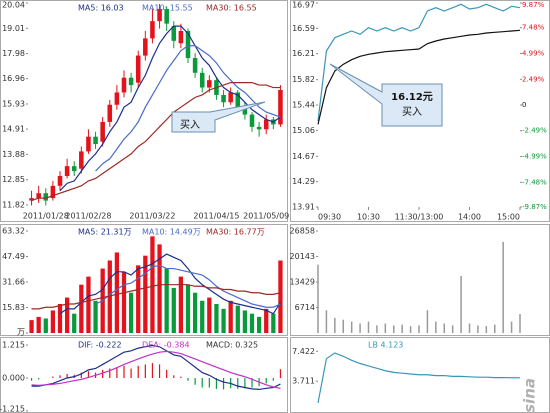  I want to click on y-tick-label: 14.29, so click(303, 181).